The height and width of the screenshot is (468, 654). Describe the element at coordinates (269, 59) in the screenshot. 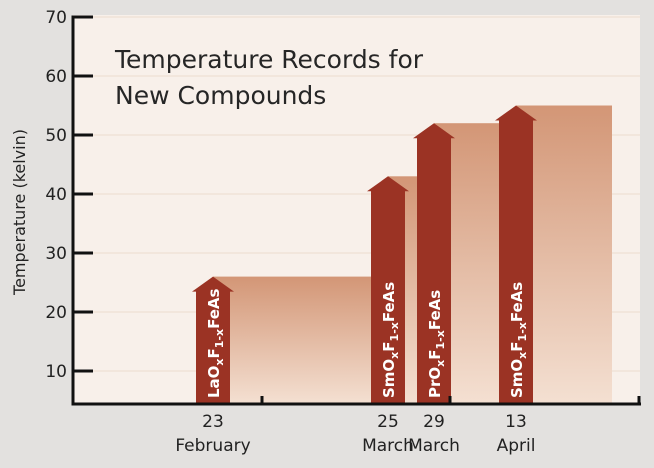

I see `chart-title-line-1: Temperature Records for` at that location.